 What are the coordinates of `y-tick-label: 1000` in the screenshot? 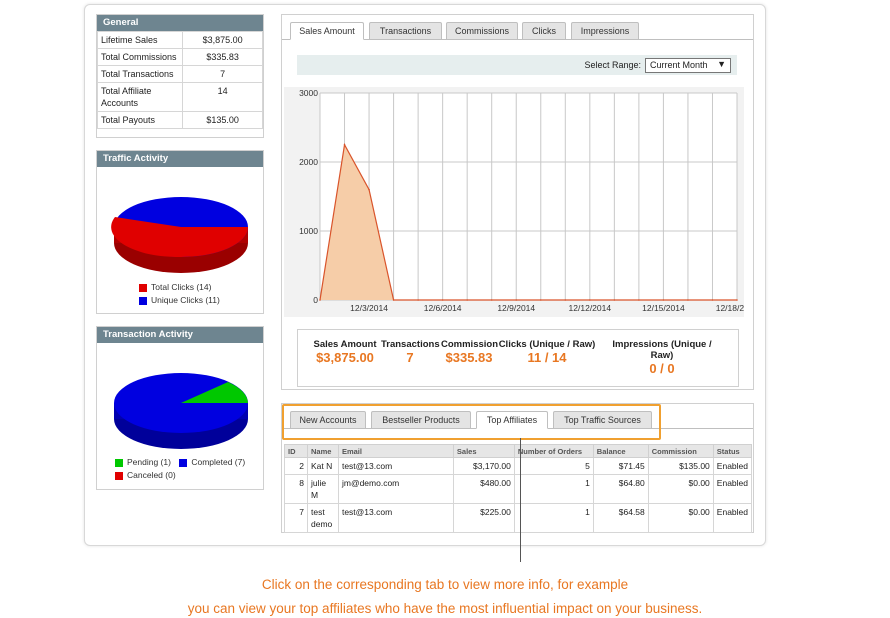 It's located at (308, 231).